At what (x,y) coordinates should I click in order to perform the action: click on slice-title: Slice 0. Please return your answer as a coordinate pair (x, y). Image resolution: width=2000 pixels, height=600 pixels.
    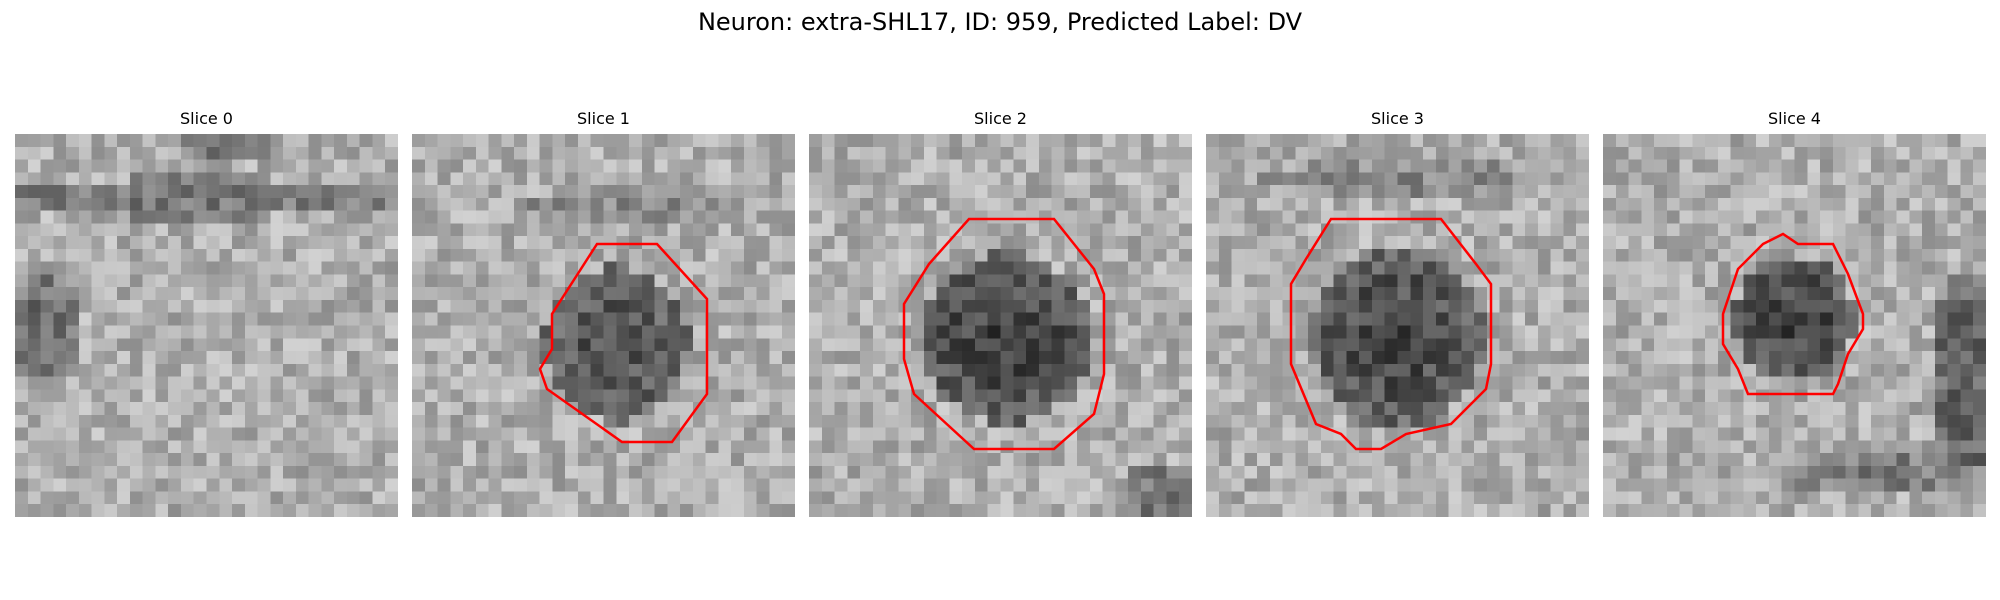
    Looking at the image, I should click on (206, 118).